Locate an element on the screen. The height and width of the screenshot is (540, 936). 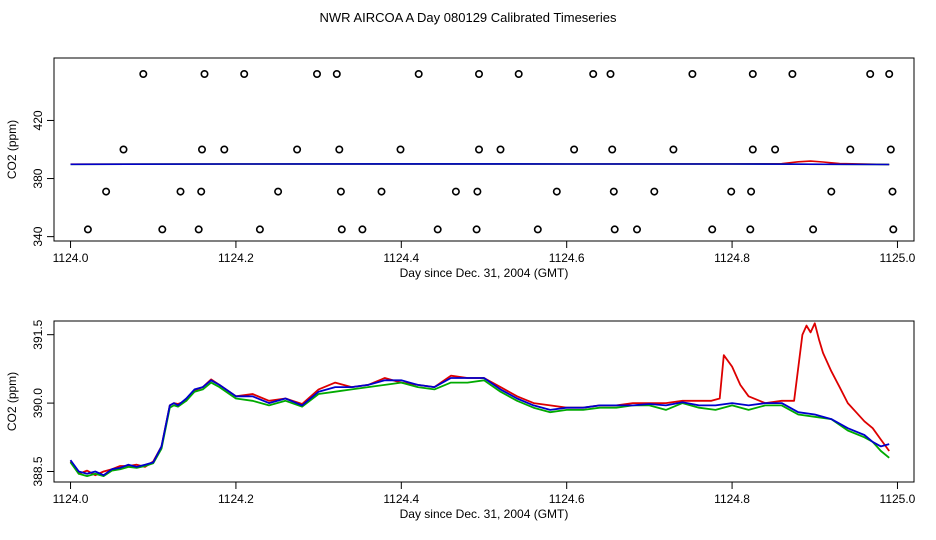
bottom-y-tick-label: 388.5 is located at coordinates (38, 471).